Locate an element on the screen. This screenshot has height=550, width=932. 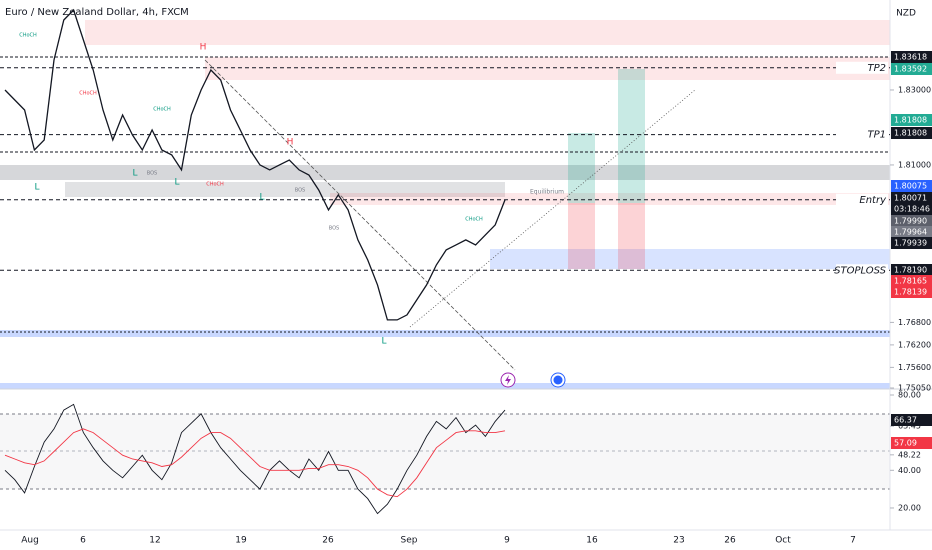
y-tick-label: 1.76200 is located at coordinates (914, 344).